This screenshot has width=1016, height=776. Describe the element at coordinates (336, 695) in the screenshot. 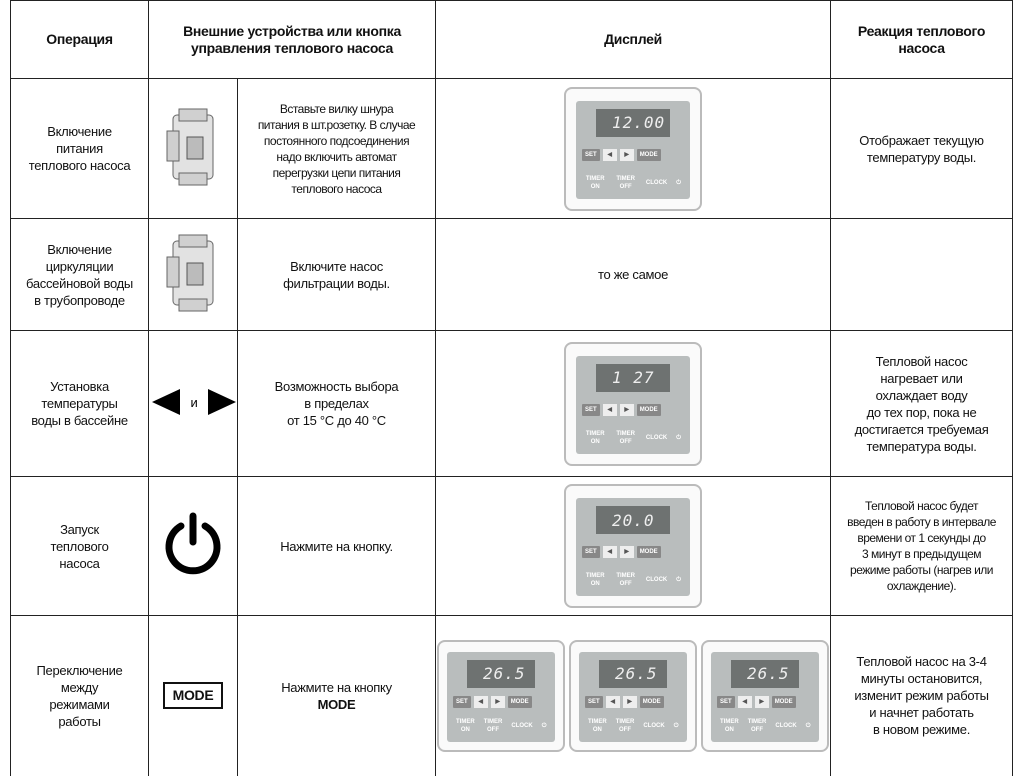

I see `action-cell: Нажмите на кнопку MODE` at that location.